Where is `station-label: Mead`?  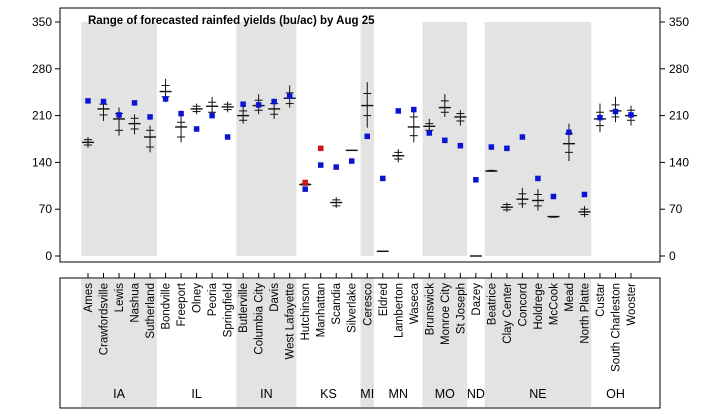
station-label: Mead is located at coordinates (570, 297).